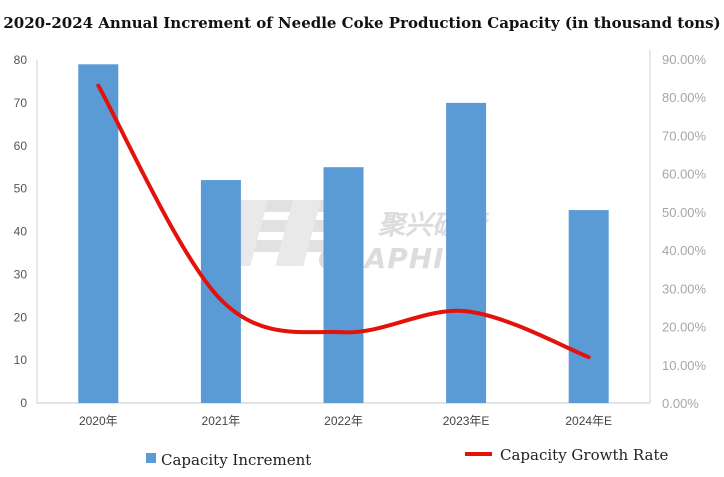  I want to click on y-left-tick-label: 0, so click(23, 403).